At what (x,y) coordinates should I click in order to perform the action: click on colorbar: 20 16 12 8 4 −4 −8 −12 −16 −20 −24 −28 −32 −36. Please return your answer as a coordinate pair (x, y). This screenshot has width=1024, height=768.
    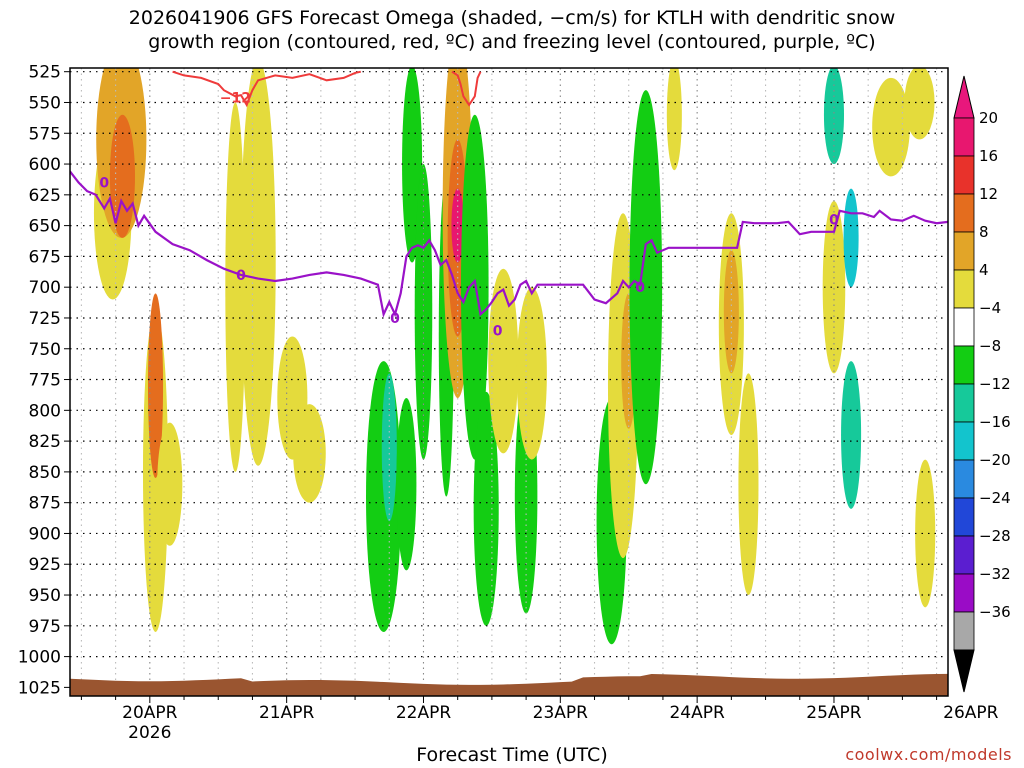
    Looking at the image, I should click on (982, 384).